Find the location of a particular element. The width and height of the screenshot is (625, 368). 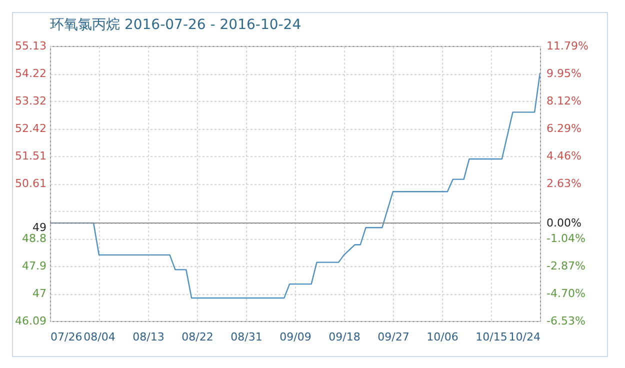

x-tick-label: 10/24 is located at coordinates (524, 337).